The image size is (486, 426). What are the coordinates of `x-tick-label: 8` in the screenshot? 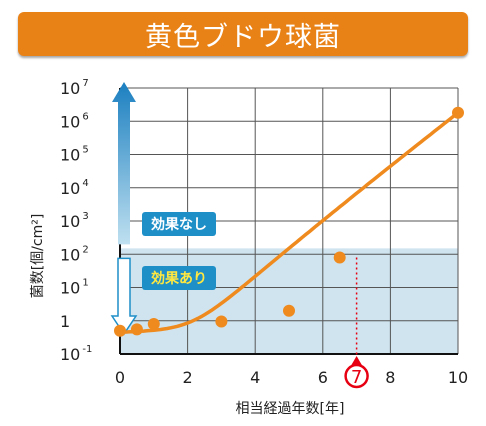 It's located at (390, 377).